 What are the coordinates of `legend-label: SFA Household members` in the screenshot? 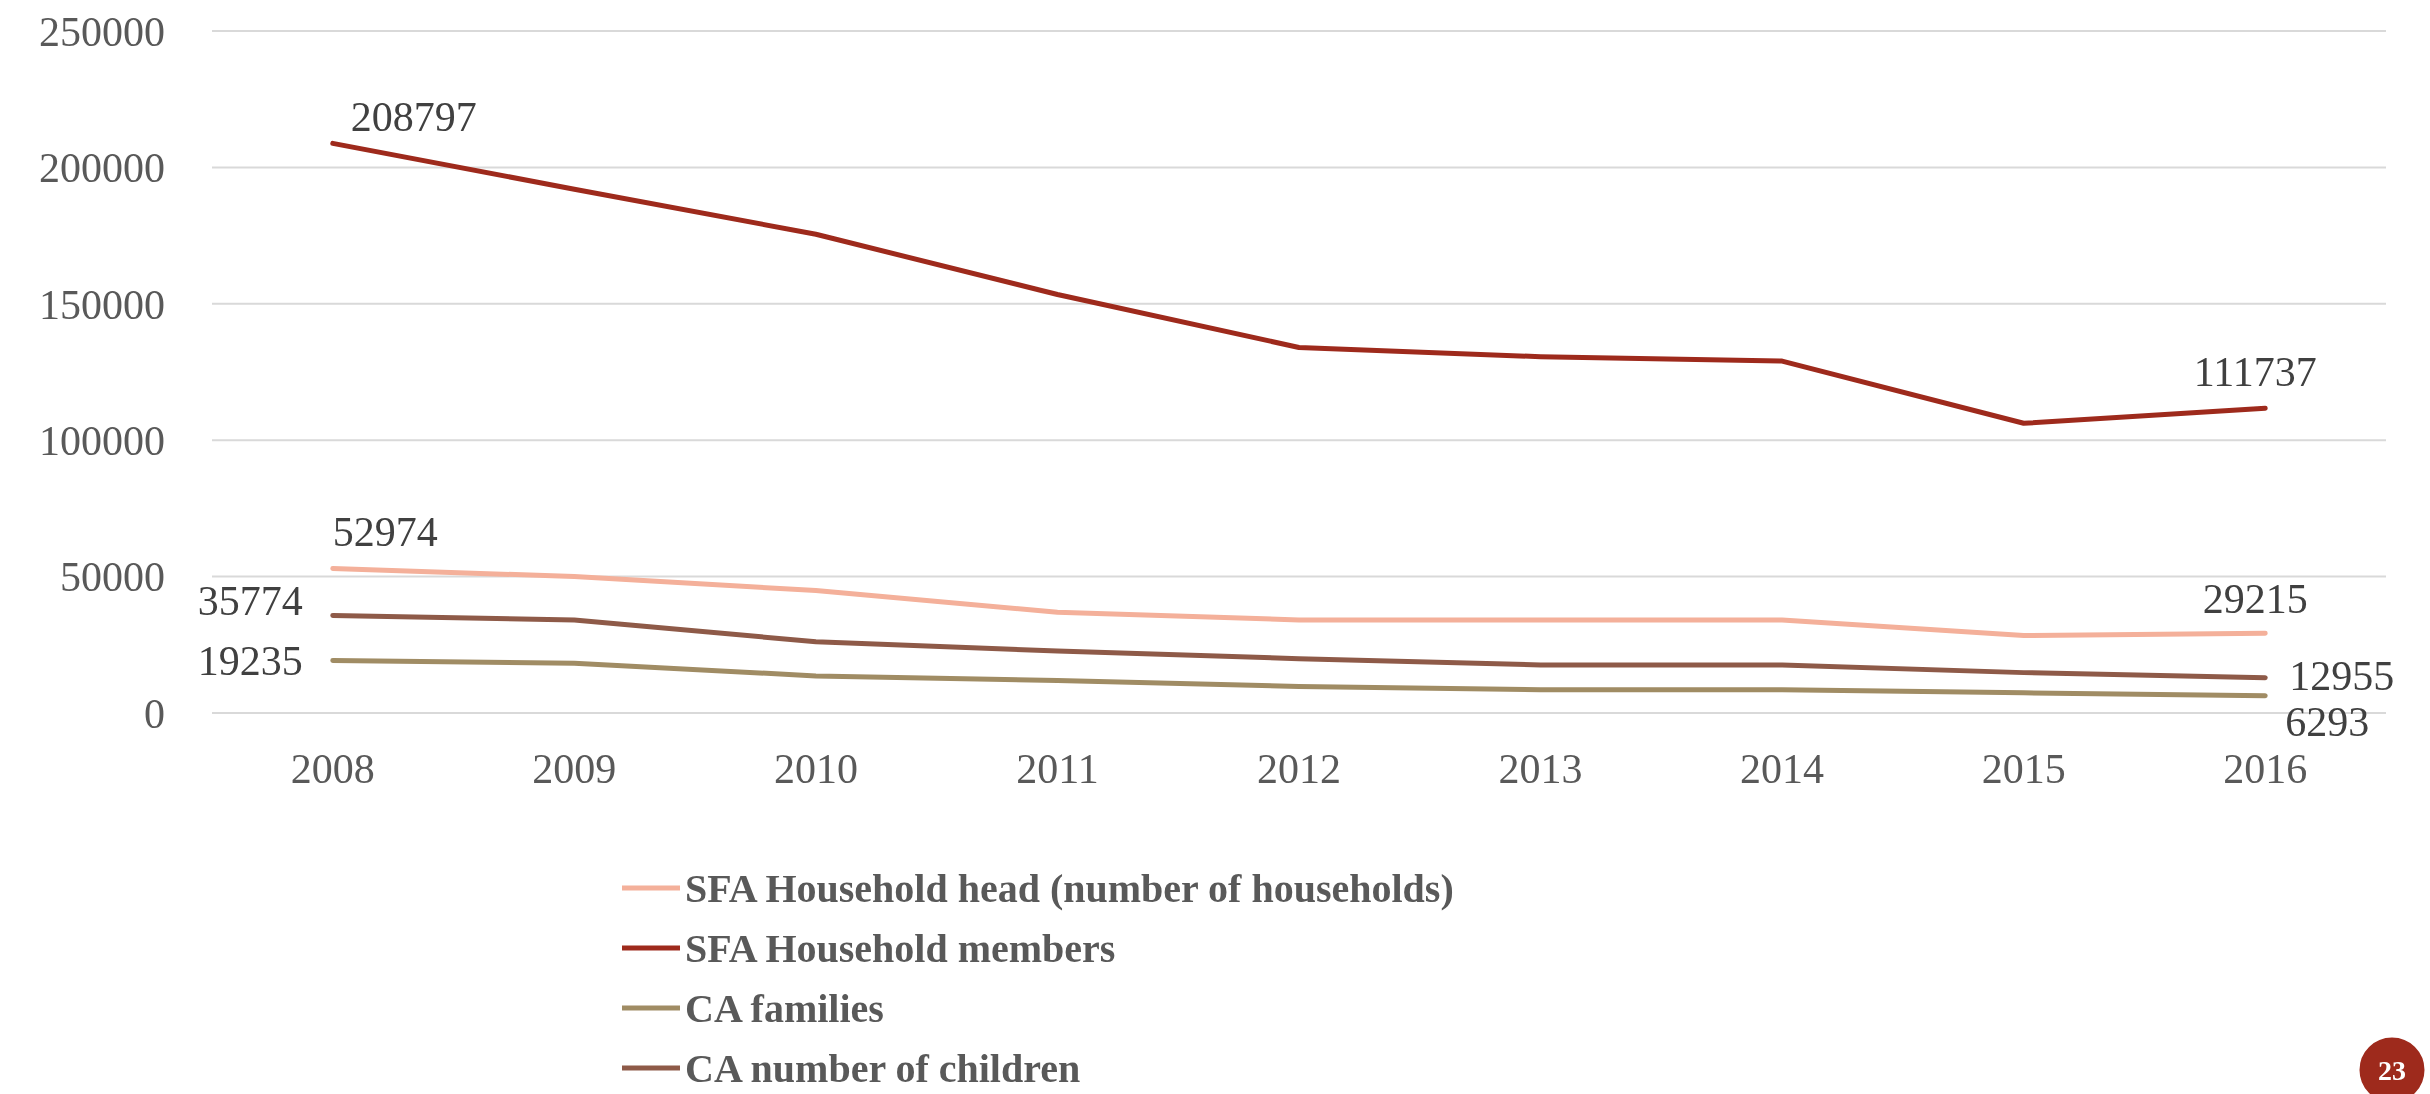 It's located at (900, 948).